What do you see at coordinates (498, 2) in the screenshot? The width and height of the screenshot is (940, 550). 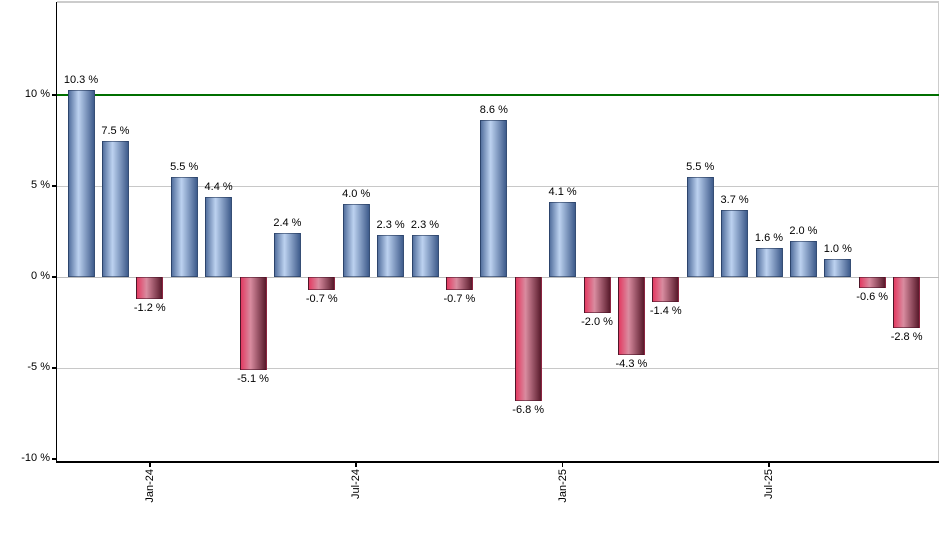 I see `plot-top-border` at bounding box center [498, 2].